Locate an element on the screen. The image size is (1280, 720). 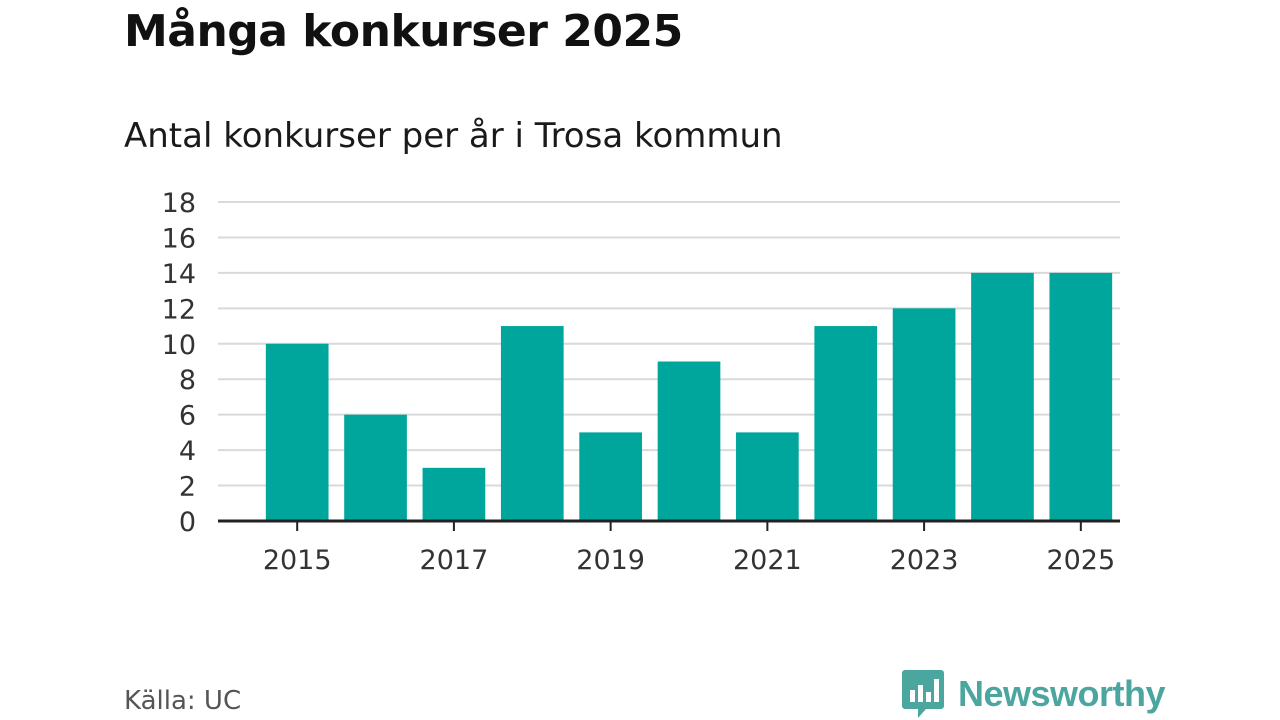
y-tick-label: 14 is located at coordinates (179, 274).